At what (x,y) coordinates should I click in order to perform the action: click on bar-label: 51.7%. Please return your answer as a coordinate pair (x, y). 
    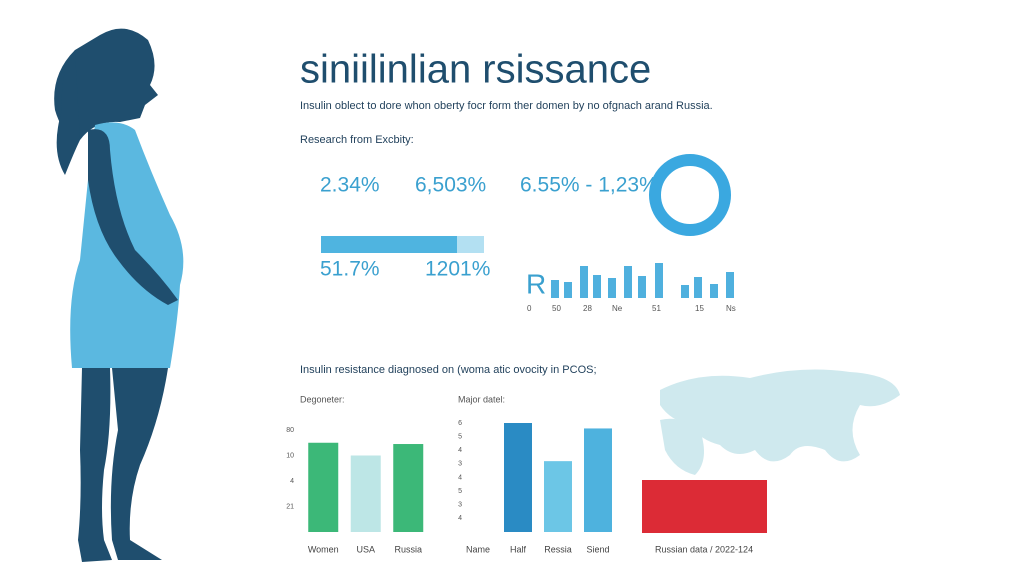
    Looking at the image, I should click on (350, 269).